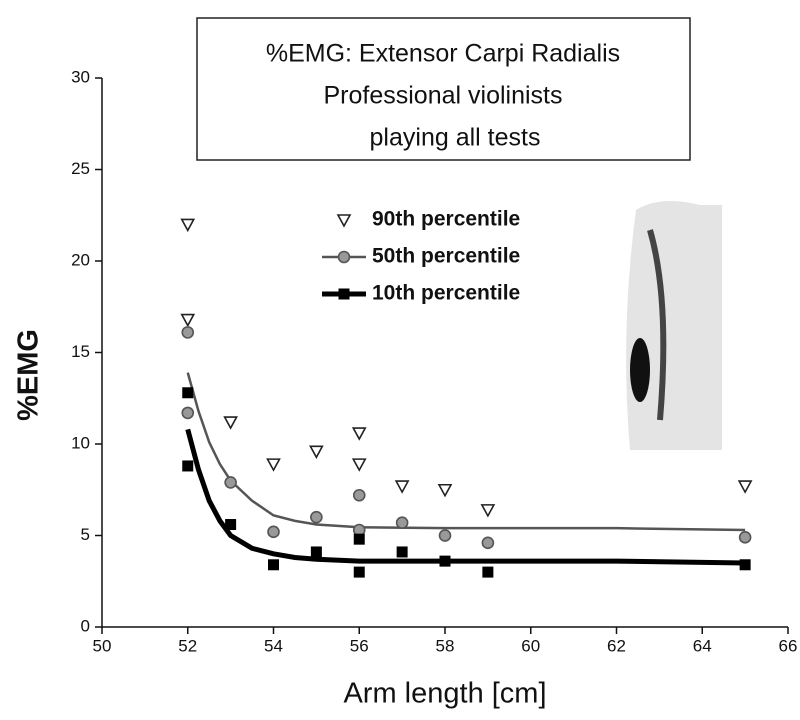 This screenshot has width=800, height=720. What do you see at coordinates (80, 351) in the screenshot?
I see `y-tick-label: 15` at bounding box center [80, 351].